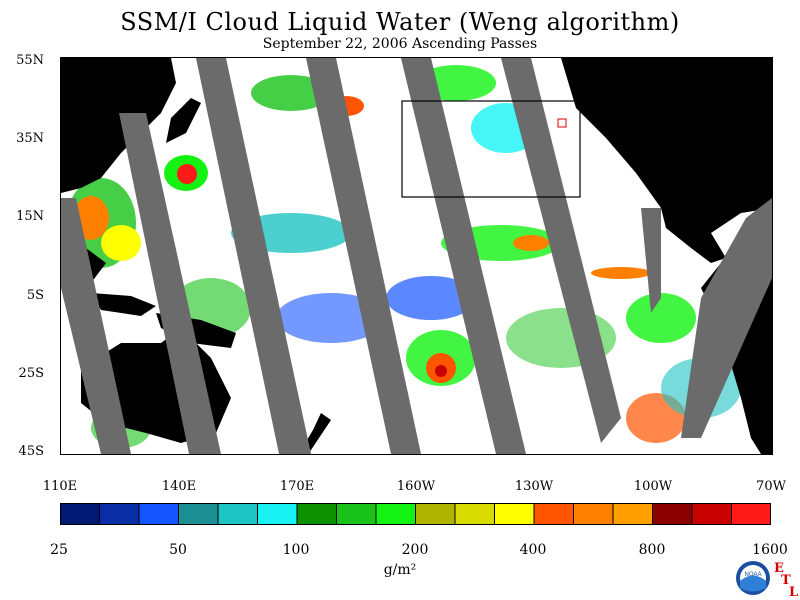  What do you see at coordinates (31, 373) in the screenshot?
I see `lat-label: 25S` at bounding box center [31, 373].